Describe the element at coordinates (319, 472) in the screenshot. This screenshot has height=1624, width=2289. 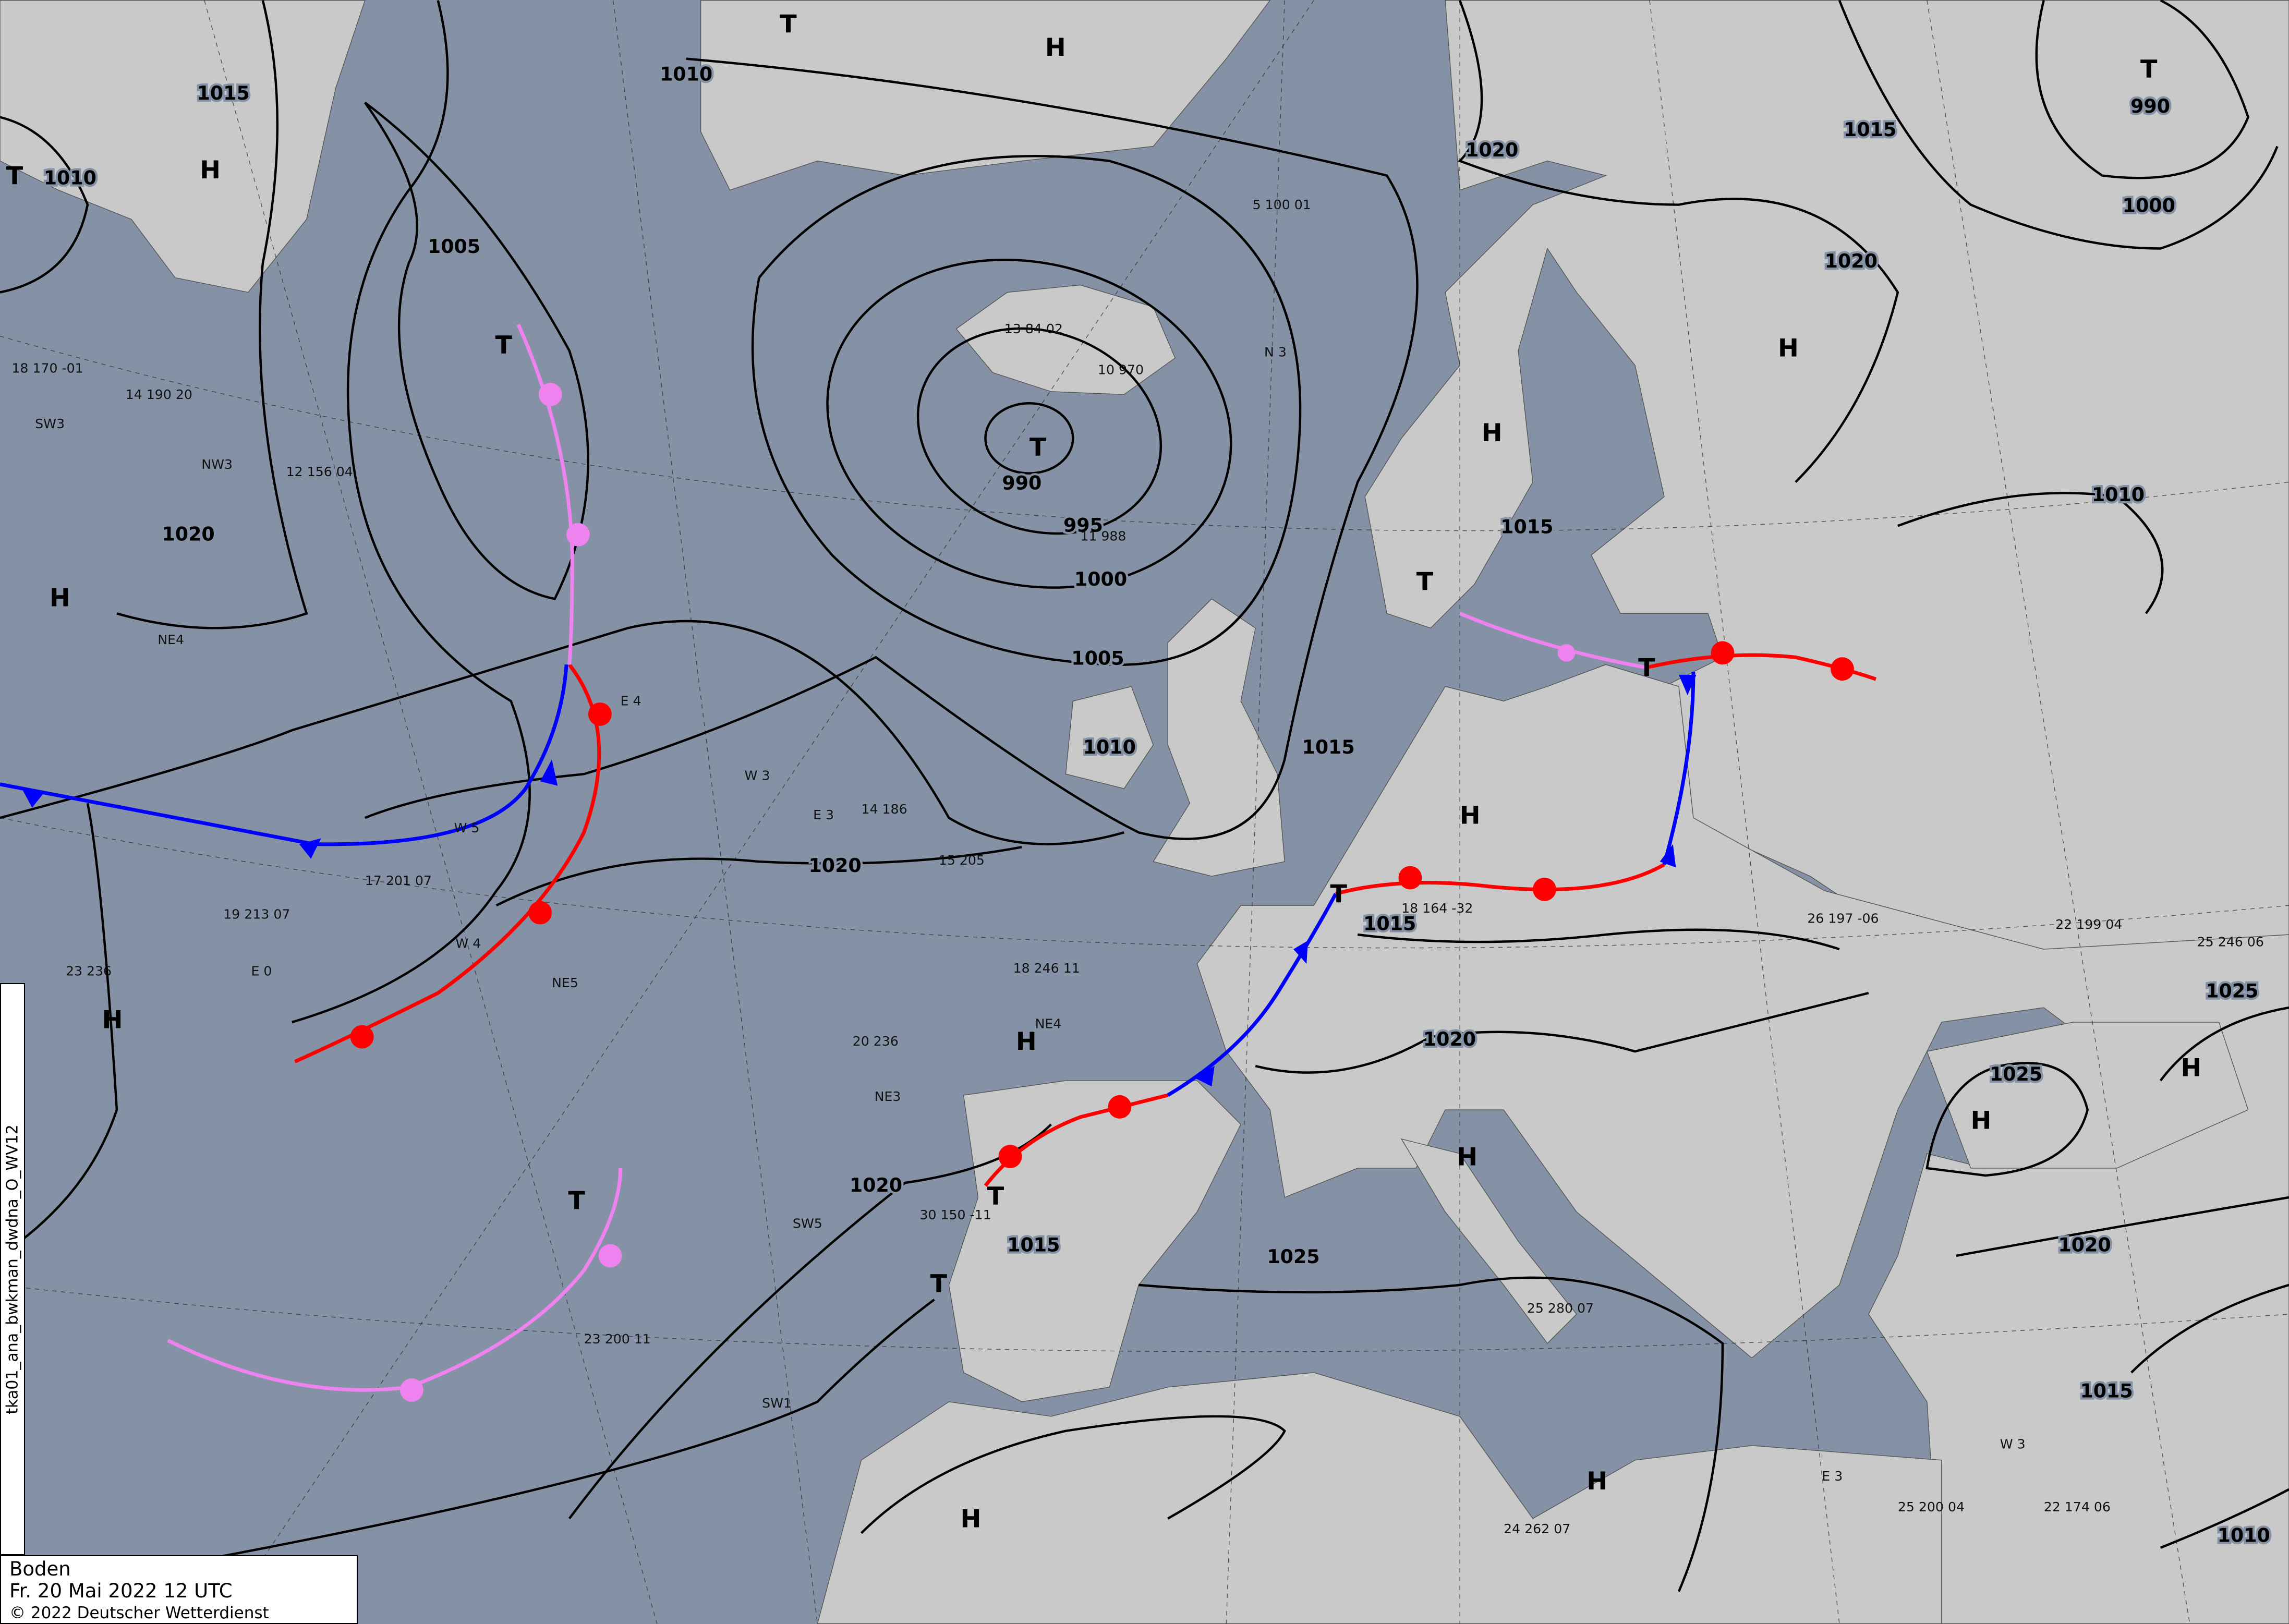
I see `svg-text: 12 156 04` at that location.